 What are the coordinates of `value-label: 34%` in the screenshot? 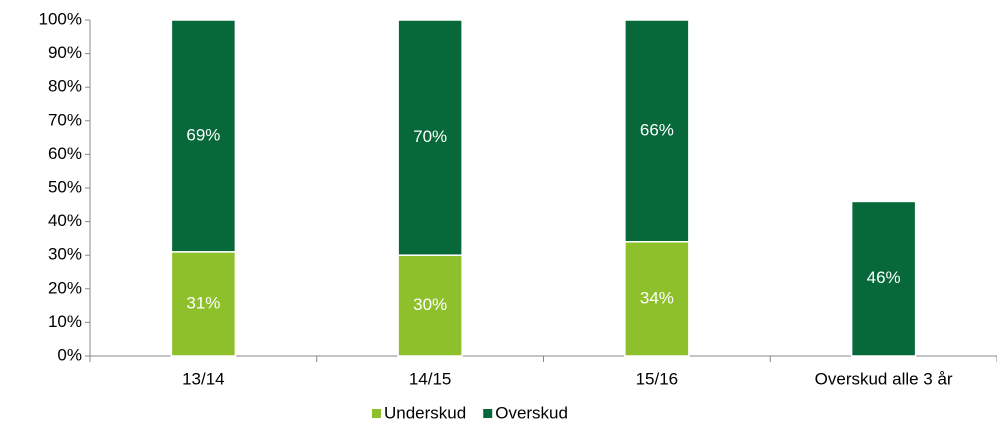 It's located at (657, 297).